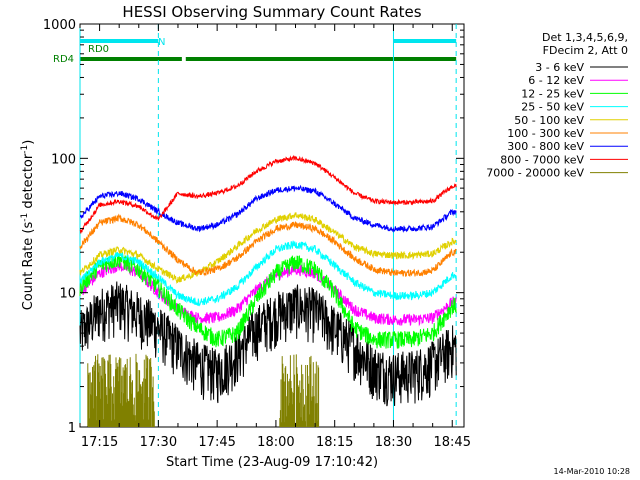  Describe the element at coordinates (552, 93) in the screenshot. I see `legend-label-12-25-kev: 12 - 25 keV` at that location.